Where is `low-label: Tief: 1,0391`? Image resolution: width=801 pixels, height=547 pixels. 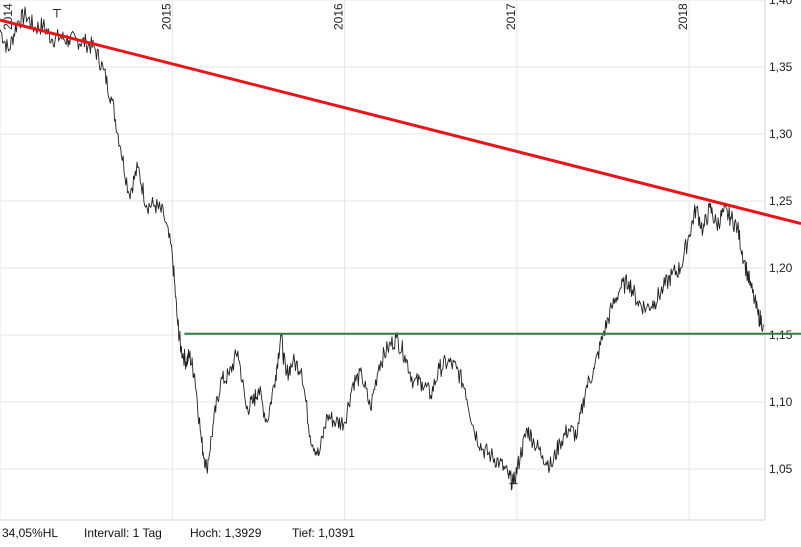 low-label: Tief: 1,0391 is located at coordinates (323, 533).